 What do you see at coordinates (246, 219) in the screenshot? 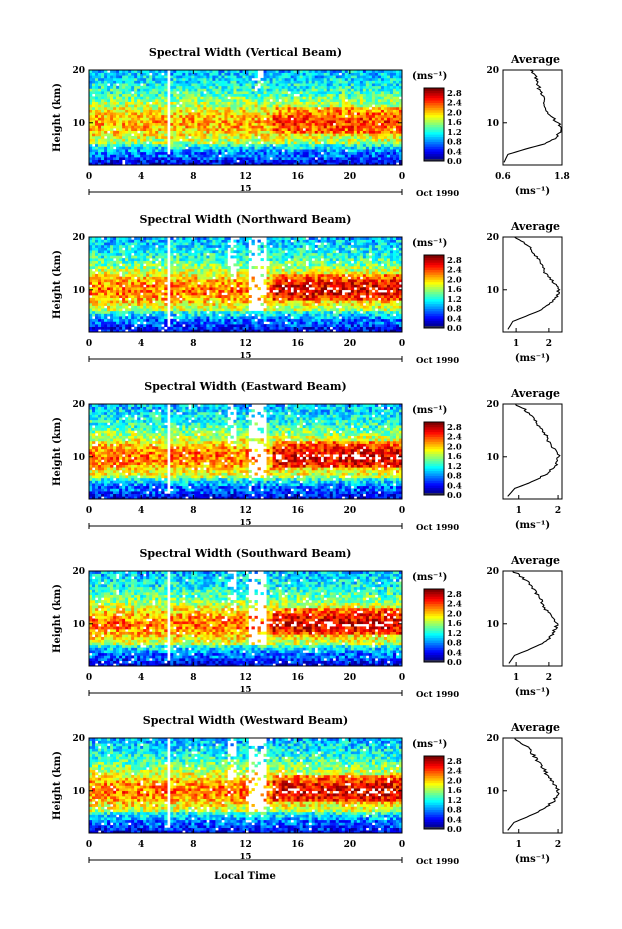
I see `panel-title: Spectral Width (Northward Beam)` at bounding box center [246, 219].